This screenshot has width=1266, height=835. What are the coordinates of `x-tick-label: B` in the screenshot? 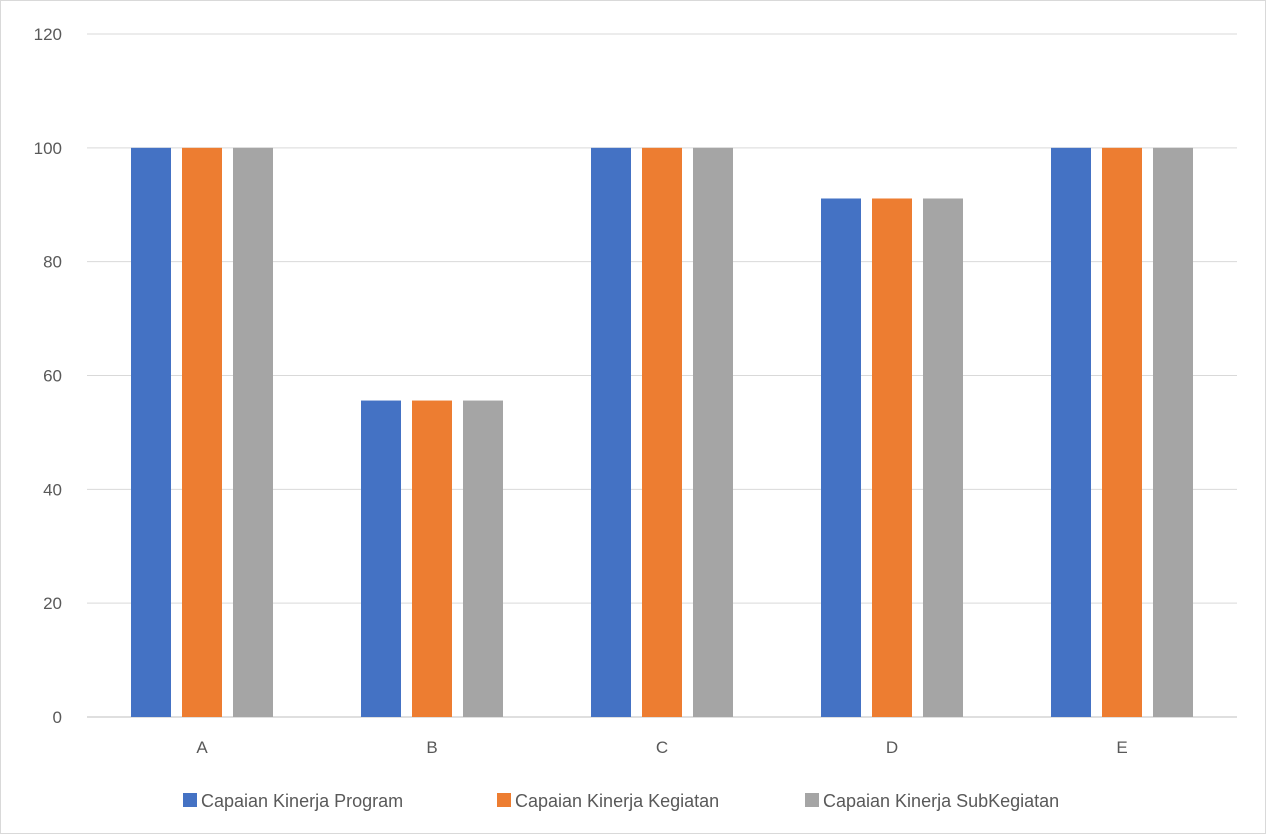 It's located at (431, 747).